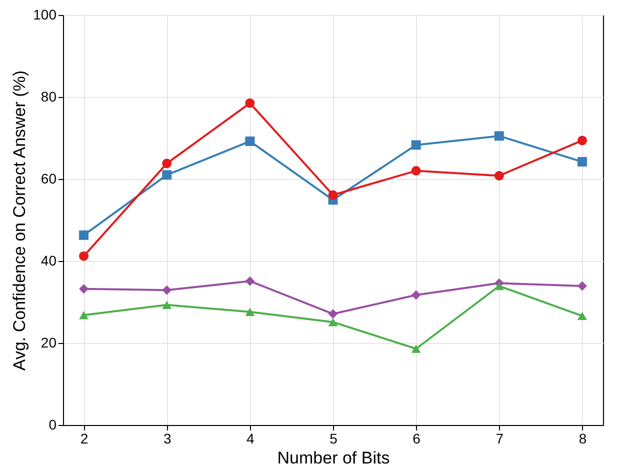 The width and height of the screenshot is (624, 466). I want to click on y-tick-label: 40, so click(48, 260).